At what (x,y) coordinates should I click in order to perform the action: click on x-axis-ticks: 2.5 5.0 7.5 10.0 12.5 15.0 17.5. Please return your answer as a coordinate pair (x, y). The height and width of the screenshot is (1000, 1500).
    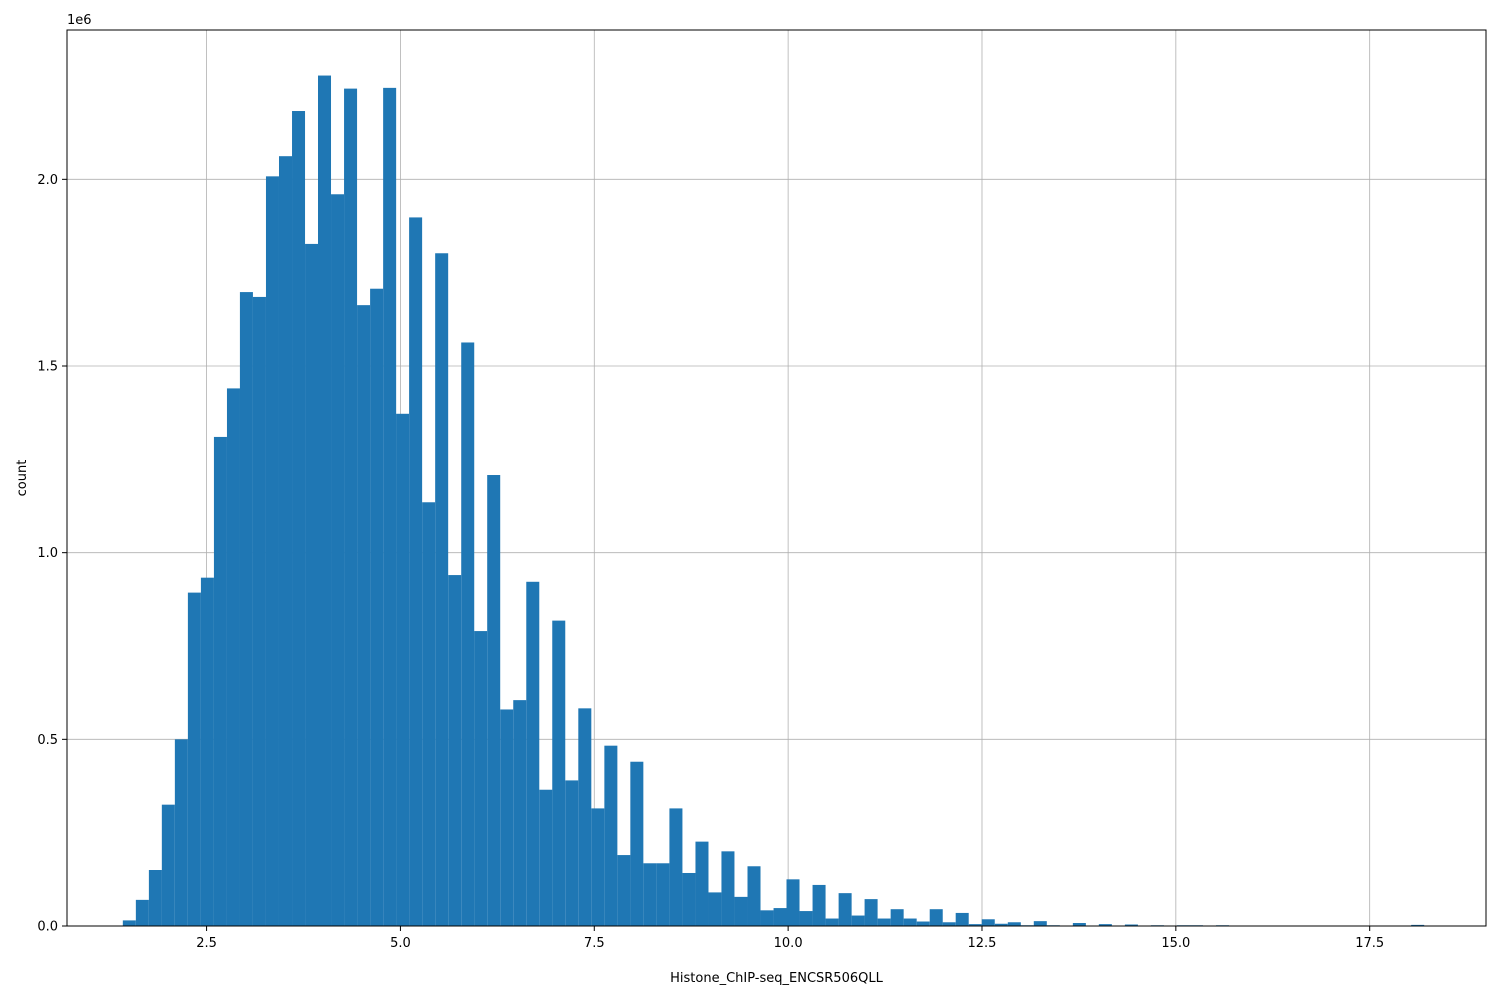
    Looking at the image, I should click on (790, 938).